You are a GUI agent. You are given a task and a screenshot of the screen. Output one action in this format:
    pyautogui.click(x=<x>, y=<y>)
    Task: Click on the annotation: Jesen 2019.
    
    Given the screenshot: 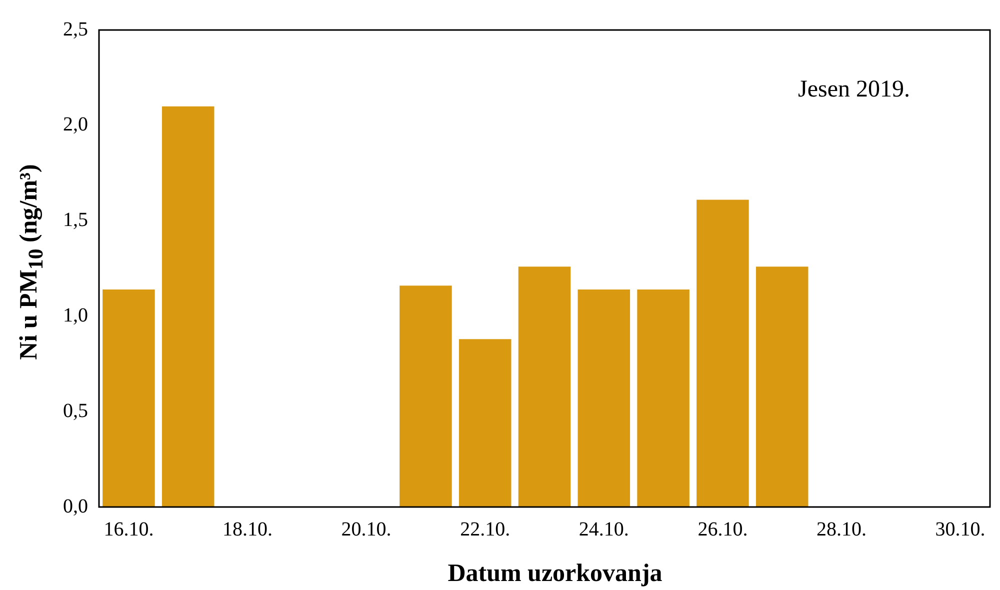 What is the action you would take?
    pyautogui.click(x=854, y=89)
    